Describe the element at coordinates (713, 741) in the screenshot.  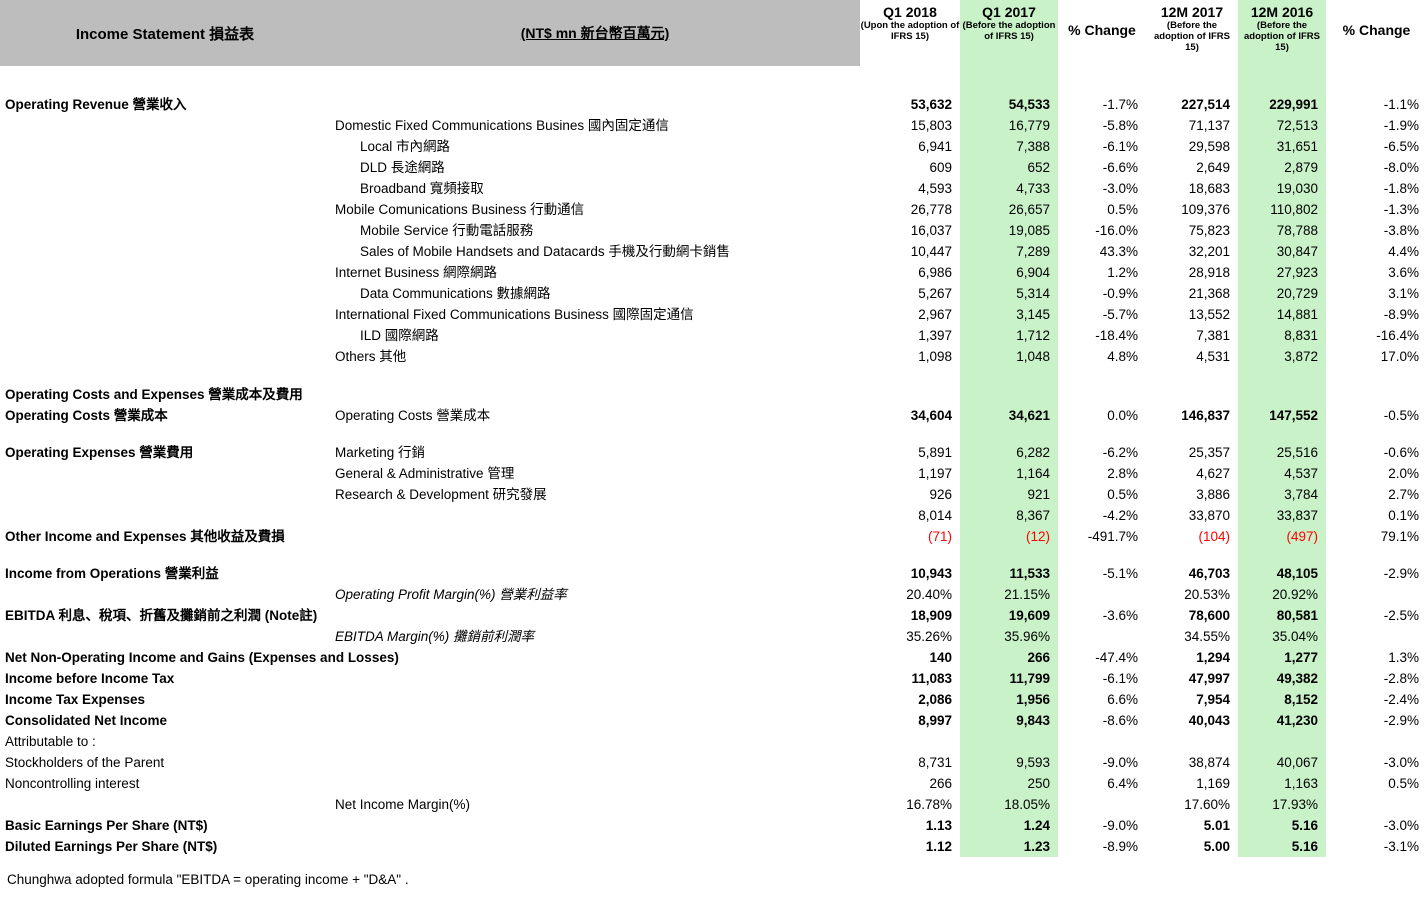
I see `table-row: Attributable to :` at that location.